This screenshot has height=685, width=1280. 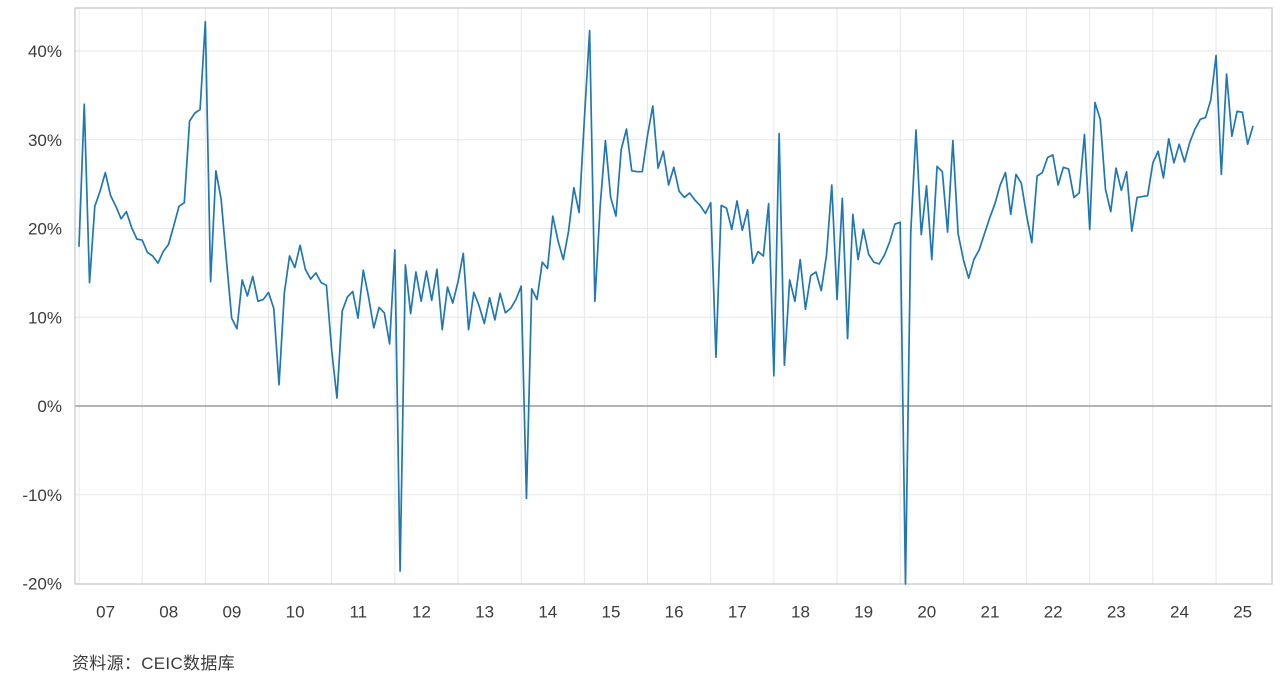 What do you see at coordinates (45, 229) in the screenshot?
I see `y-axis-tick-label: 20%` at bounding box center [45, 229].